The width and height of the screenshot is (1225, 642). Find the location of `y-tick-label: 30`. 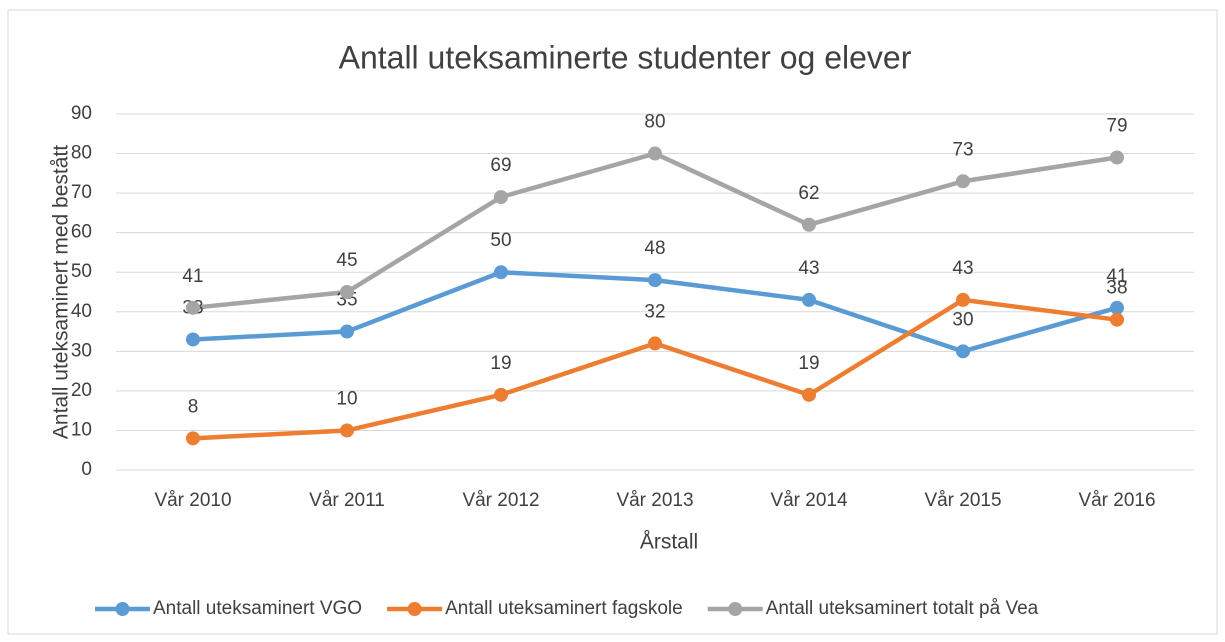

y-tick-label: 30 is located at coordinates (81, 350).